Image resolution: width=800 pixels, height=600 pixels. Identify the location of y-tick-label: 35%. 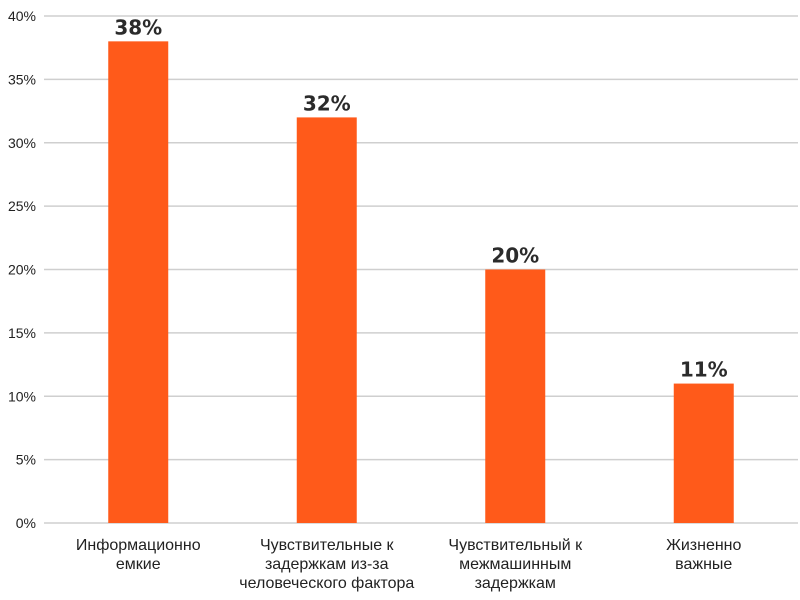
(22, 79).